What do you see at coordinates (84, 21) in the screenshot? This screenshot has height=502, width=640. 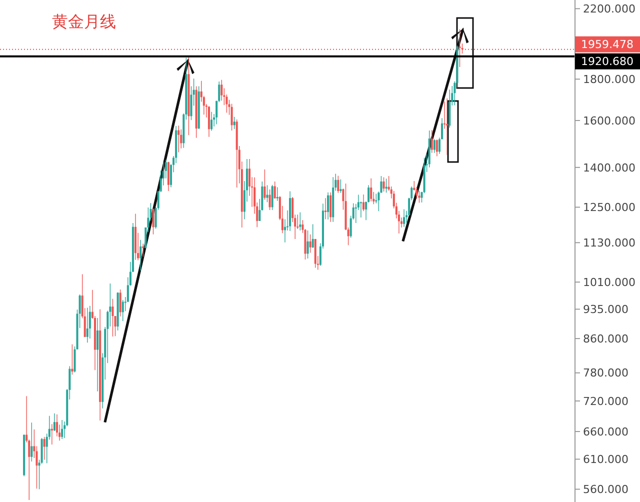 I see `text: 黄金月线` at bounding box center [84, 21].